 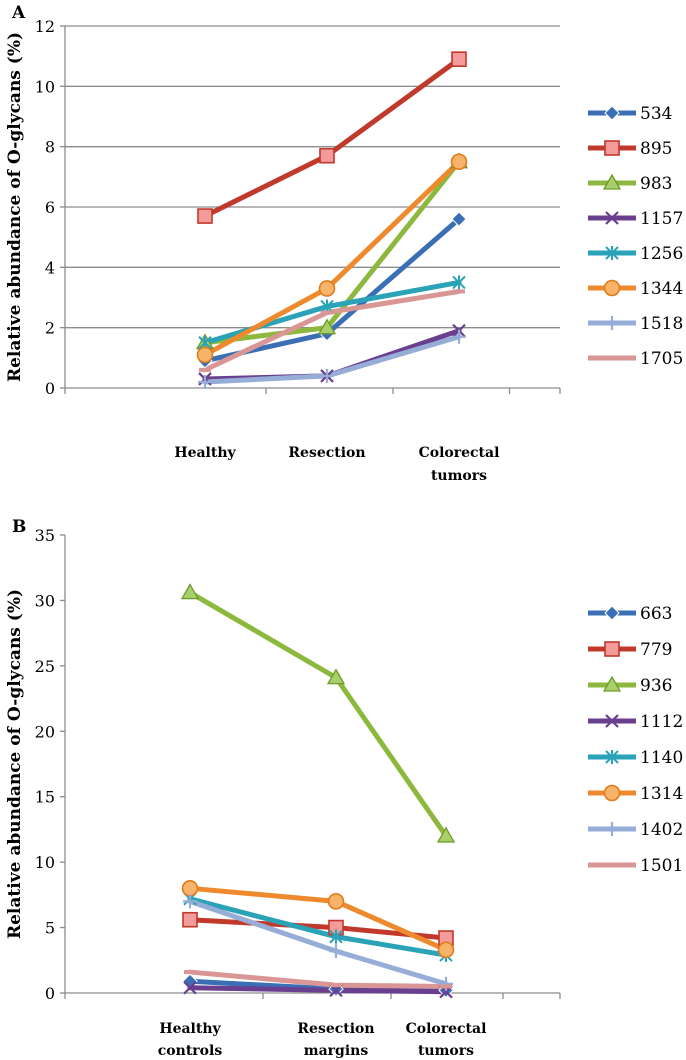 What do you see at coordinates (661, 324) in the screenshot?
I see `legend-label: 1518` at bounding box center [661, 324].